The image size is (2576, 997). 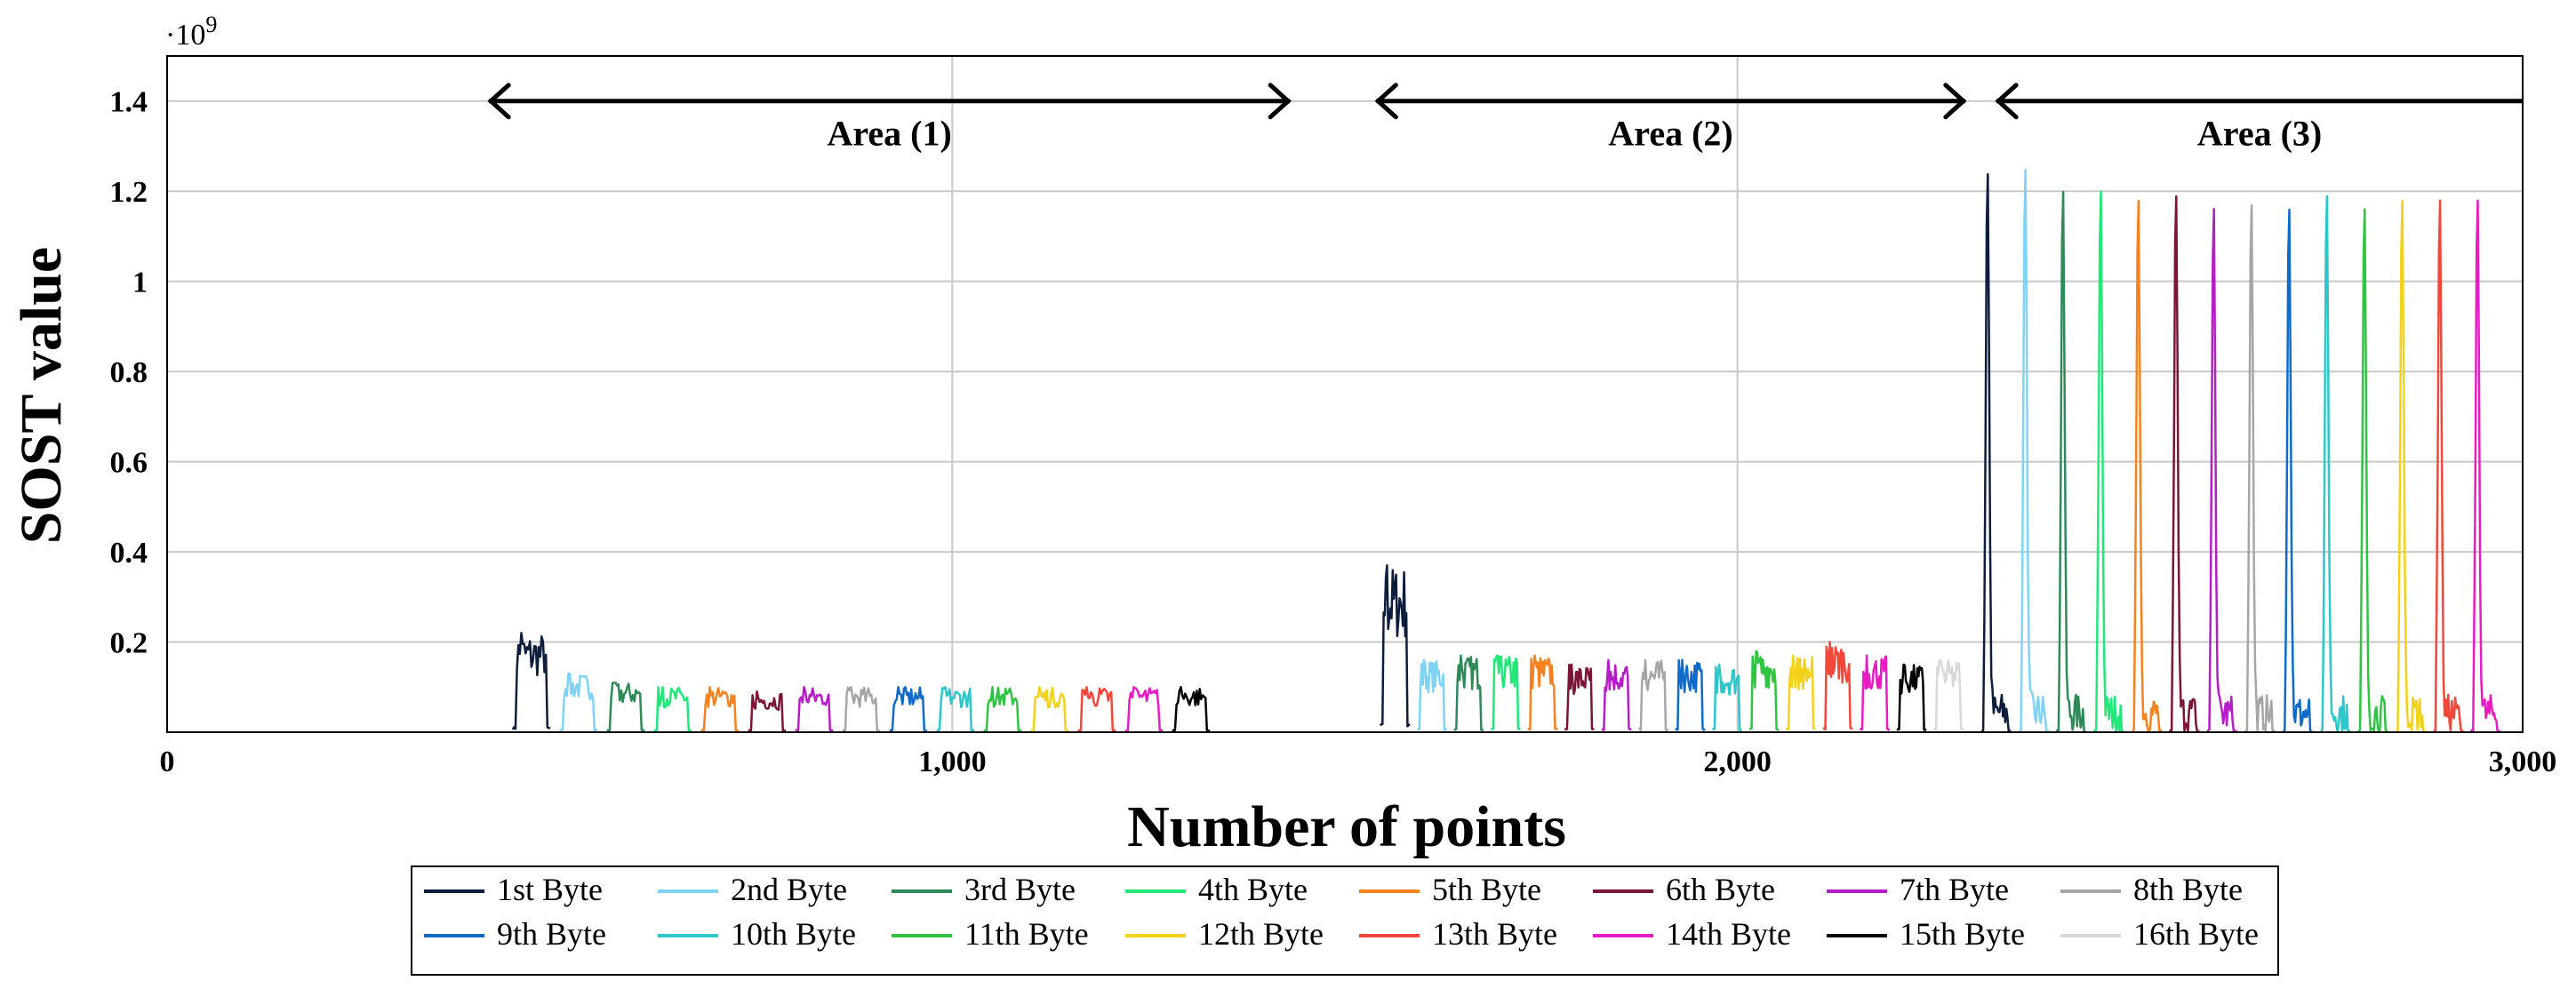 I want to click on x-tick-label-3: 3,000, so click(x=2523, y=762).